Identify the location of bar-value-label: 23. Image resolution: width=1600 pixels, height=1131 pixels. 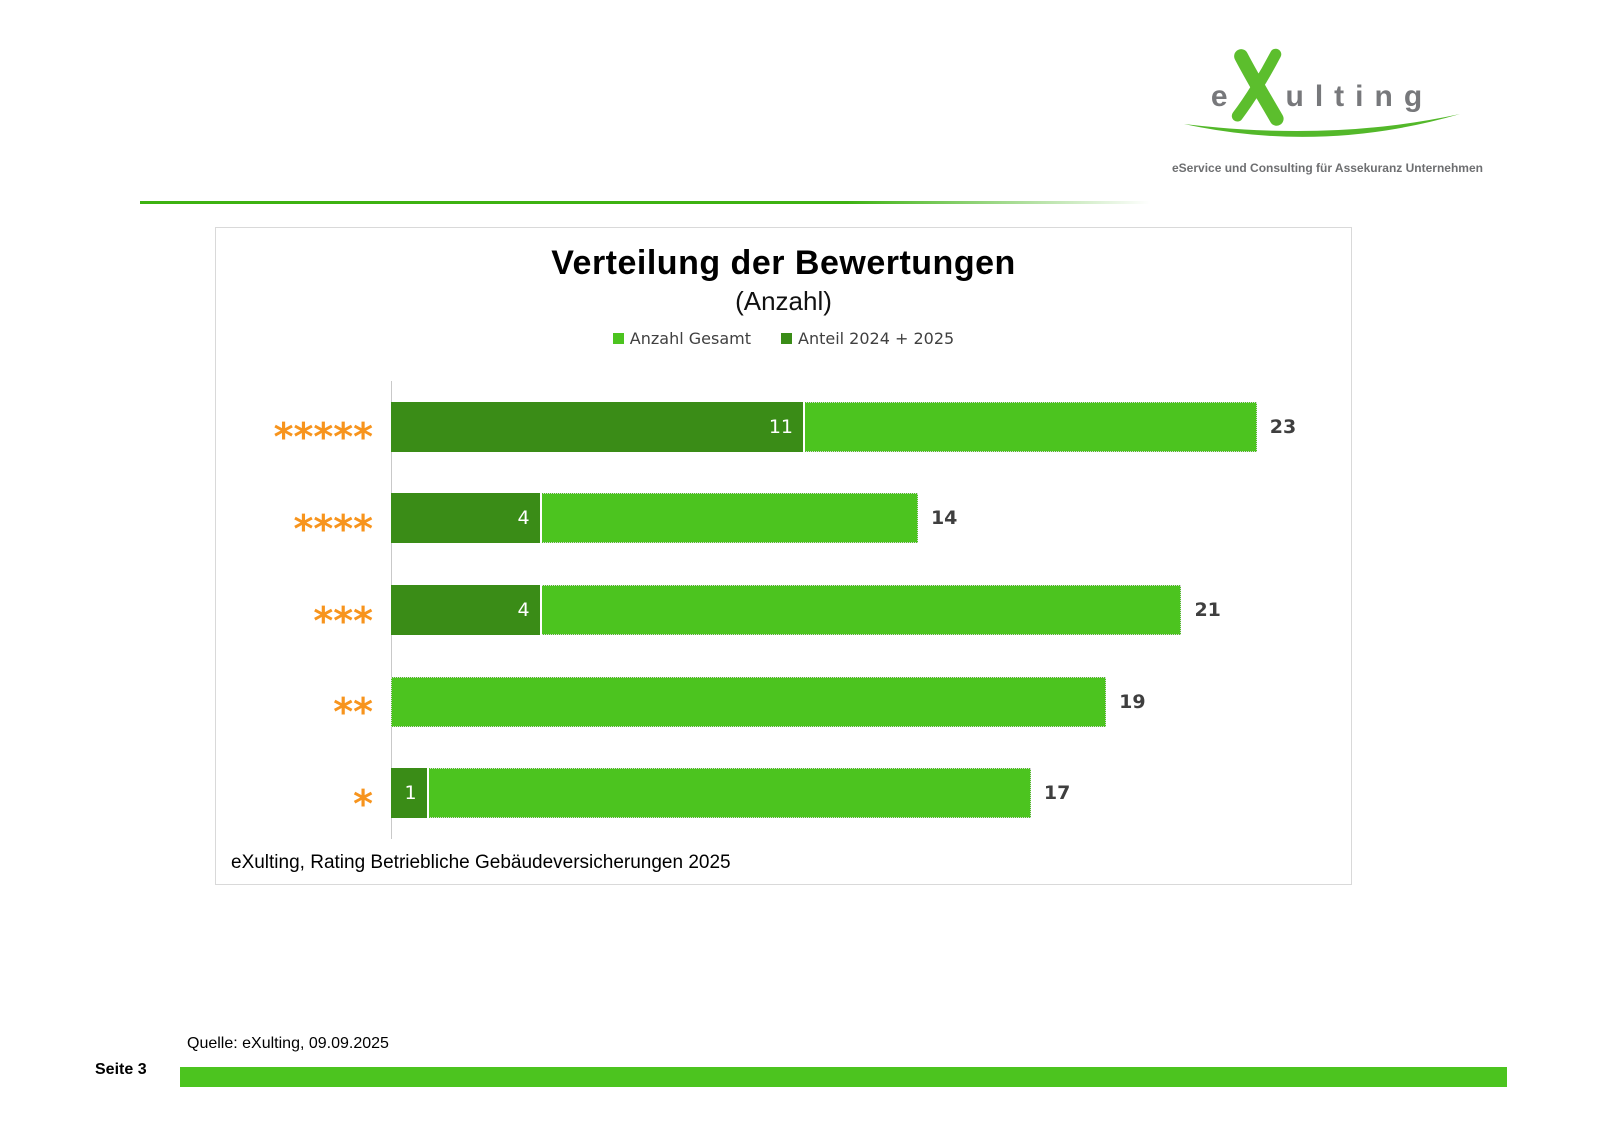
(1283, 426).